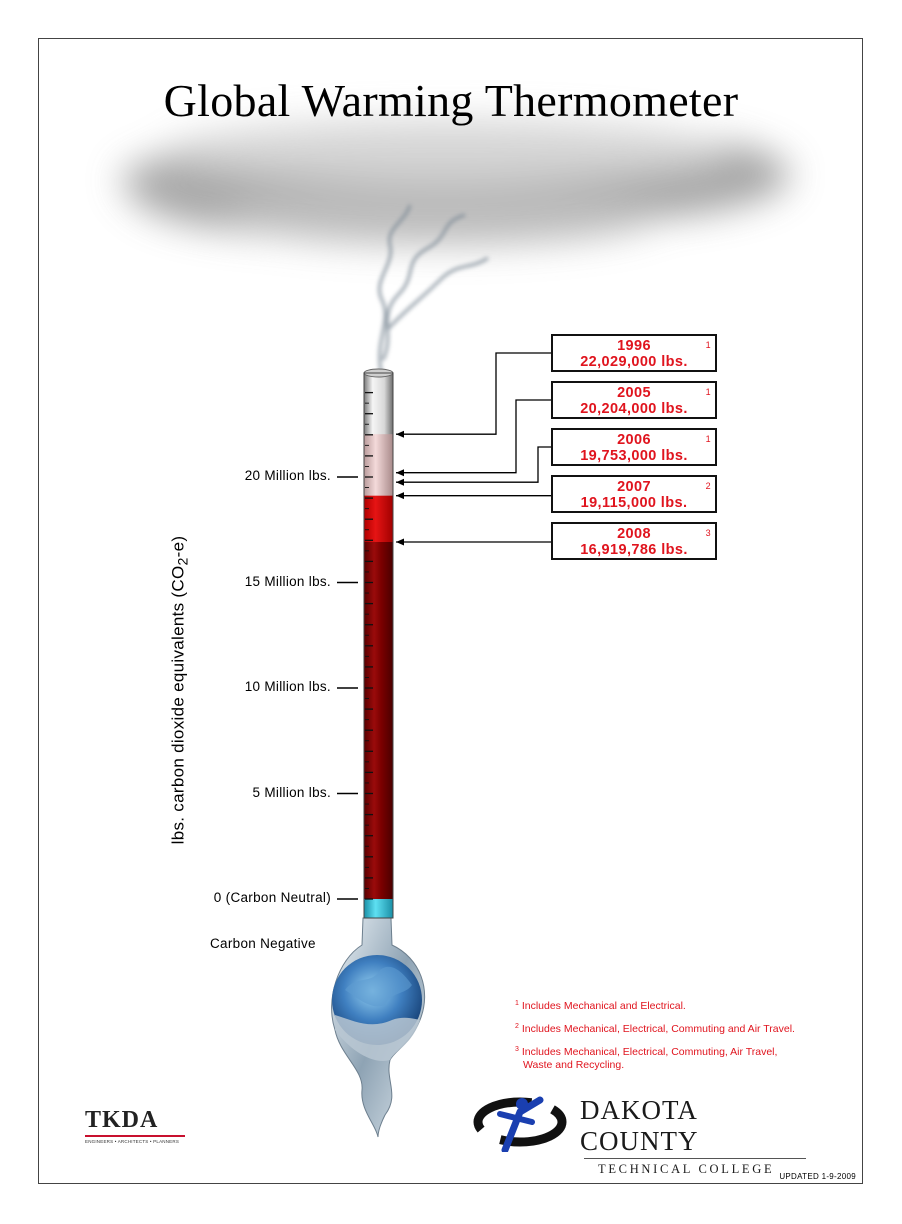 The image size is (902, 1224). I want to click on axis-ticks, so click(347, 688).